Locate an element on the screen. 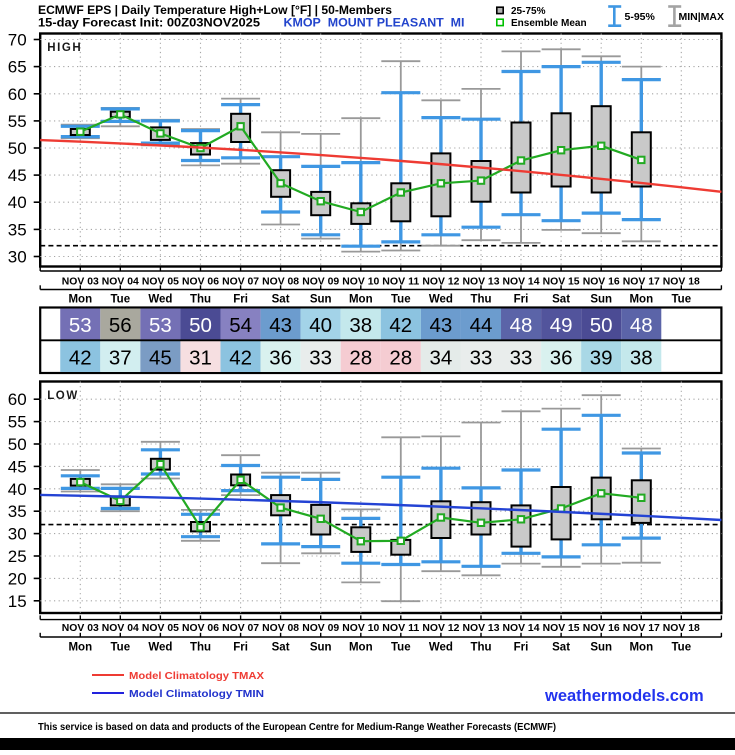 The width and height of the screenshot is (735, 755). svg-text: 38 is located at coordinates (360, 325).